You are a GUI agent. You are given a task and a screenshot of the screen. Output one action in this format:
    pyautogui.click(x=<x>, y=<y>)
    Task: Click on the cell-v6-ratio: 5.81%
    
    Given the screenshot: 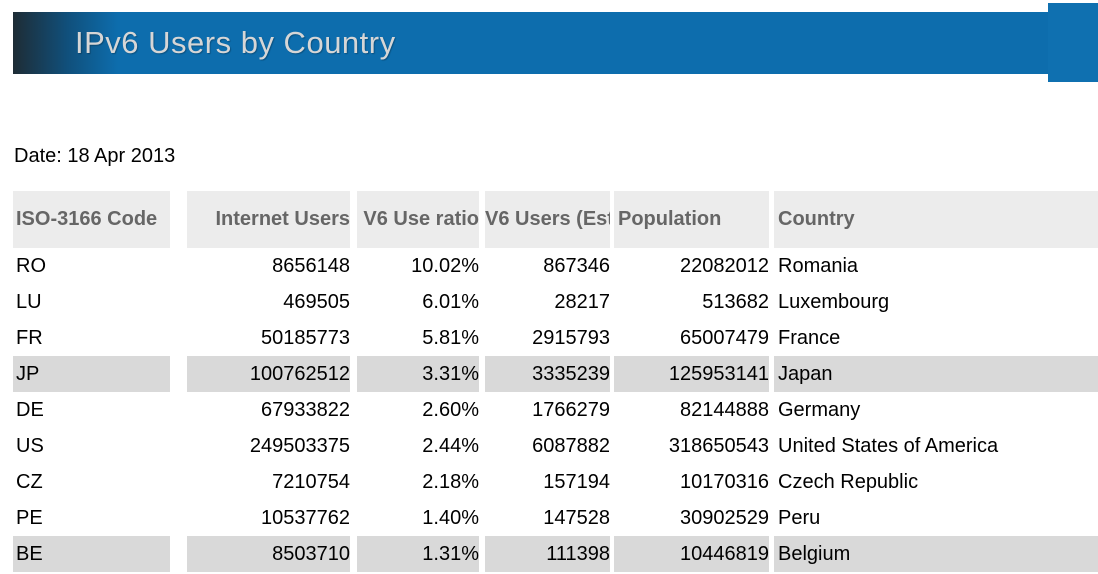 What is the action you would take?
    pyautogui.click(x=414, y=338)
    